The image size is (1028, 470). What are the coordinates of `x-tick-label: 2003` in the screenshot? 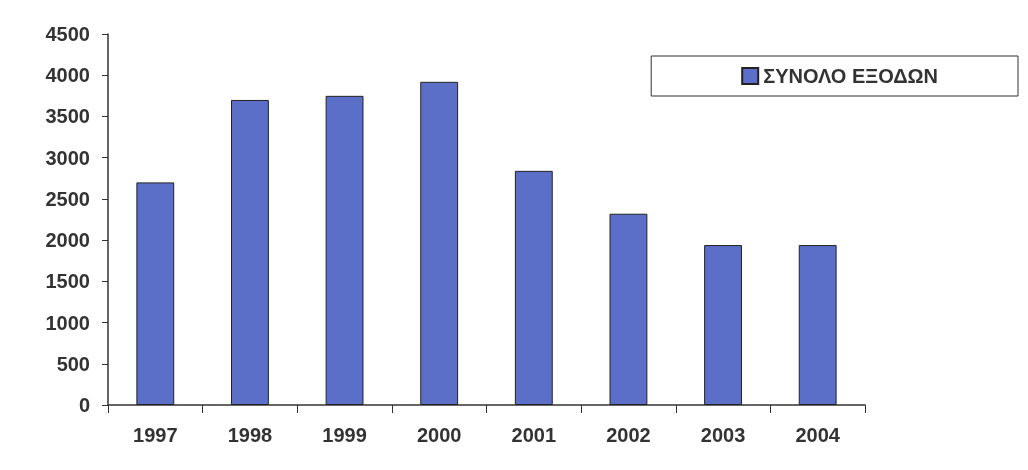 It's located at (723, 435).